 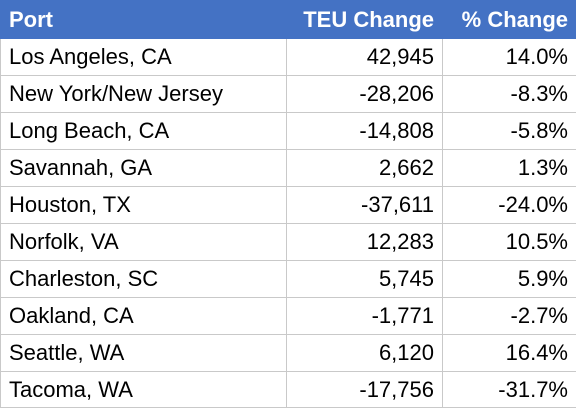 I want to click on table-row: Oakland, CA -1,771 -2.7%, so click(x=288, y=316).